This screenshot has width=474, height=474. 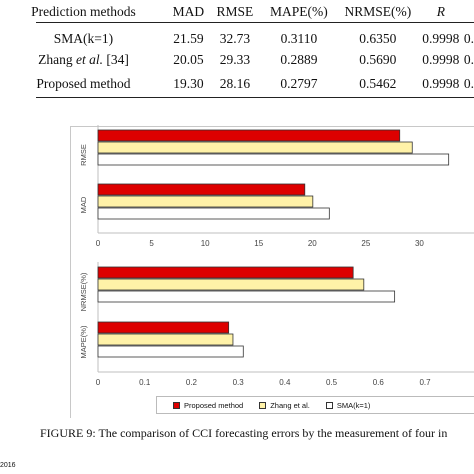 I want to click on cell-method: SMA(k=1), so click(x=83, y=38).